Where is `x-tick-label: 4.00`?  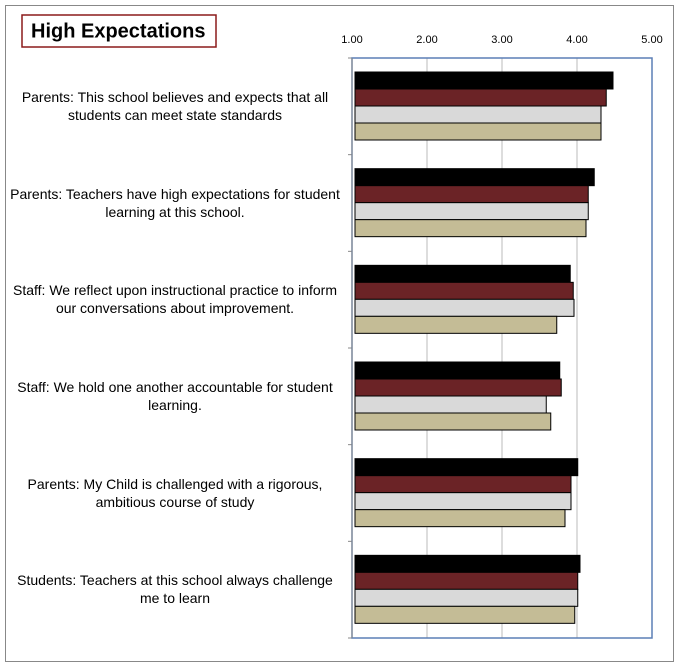 x-tick-label: 4.00 is located at coordinates (576, 40).